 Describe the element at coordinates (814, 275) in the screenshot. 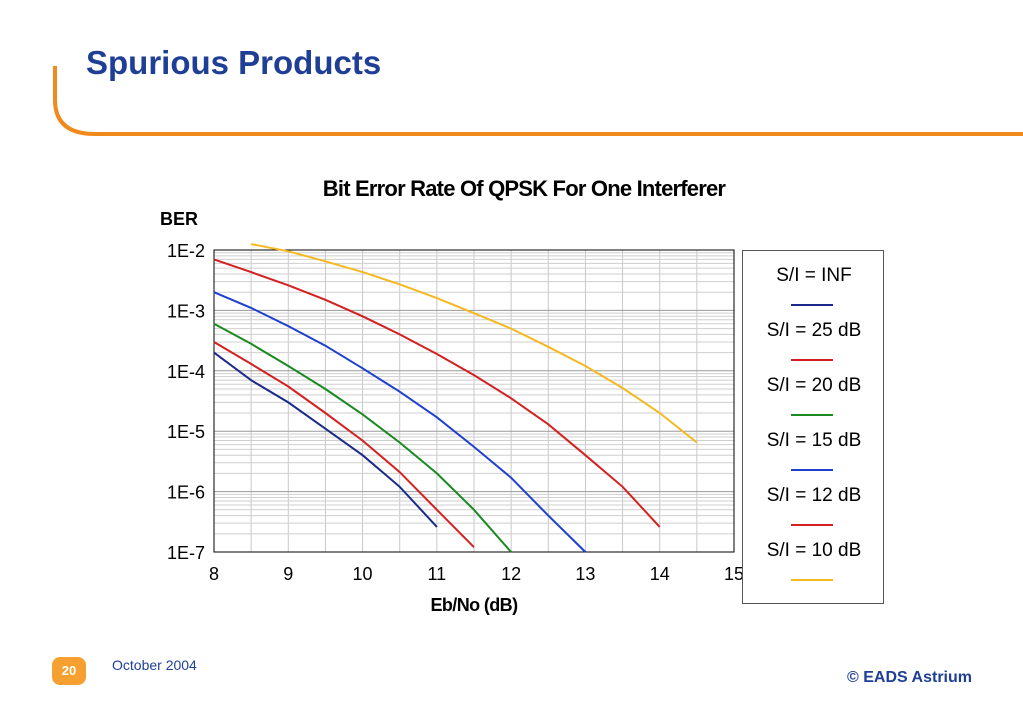

I see `legend-label: S/I = INF` at that location.